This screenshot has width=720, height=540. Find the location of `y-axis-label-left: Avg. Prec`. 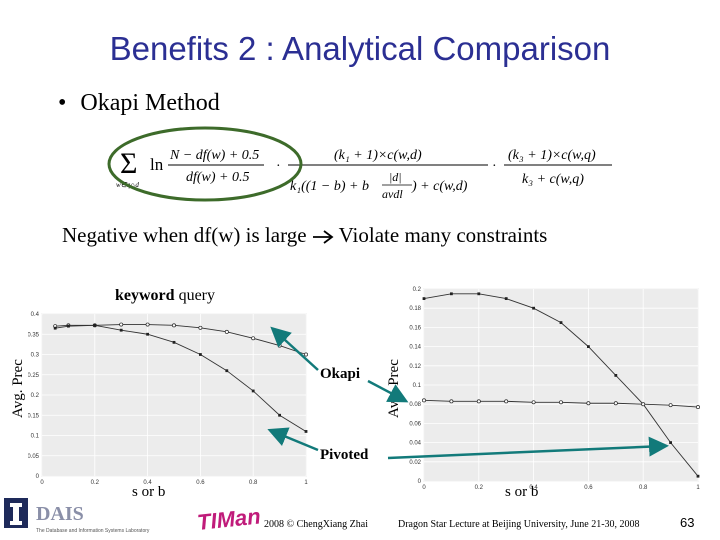

y-axis-label-left: Avg. Prec is located at coordinates (18, 388).